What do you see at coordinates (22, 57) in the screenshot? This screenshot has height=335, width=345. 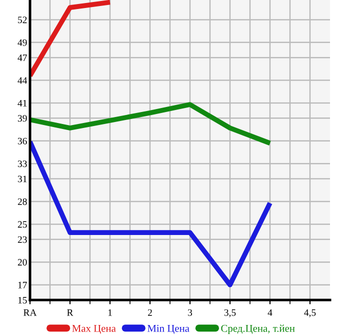 I see `y-tick-label: 47` at bounding box center [22, 57].